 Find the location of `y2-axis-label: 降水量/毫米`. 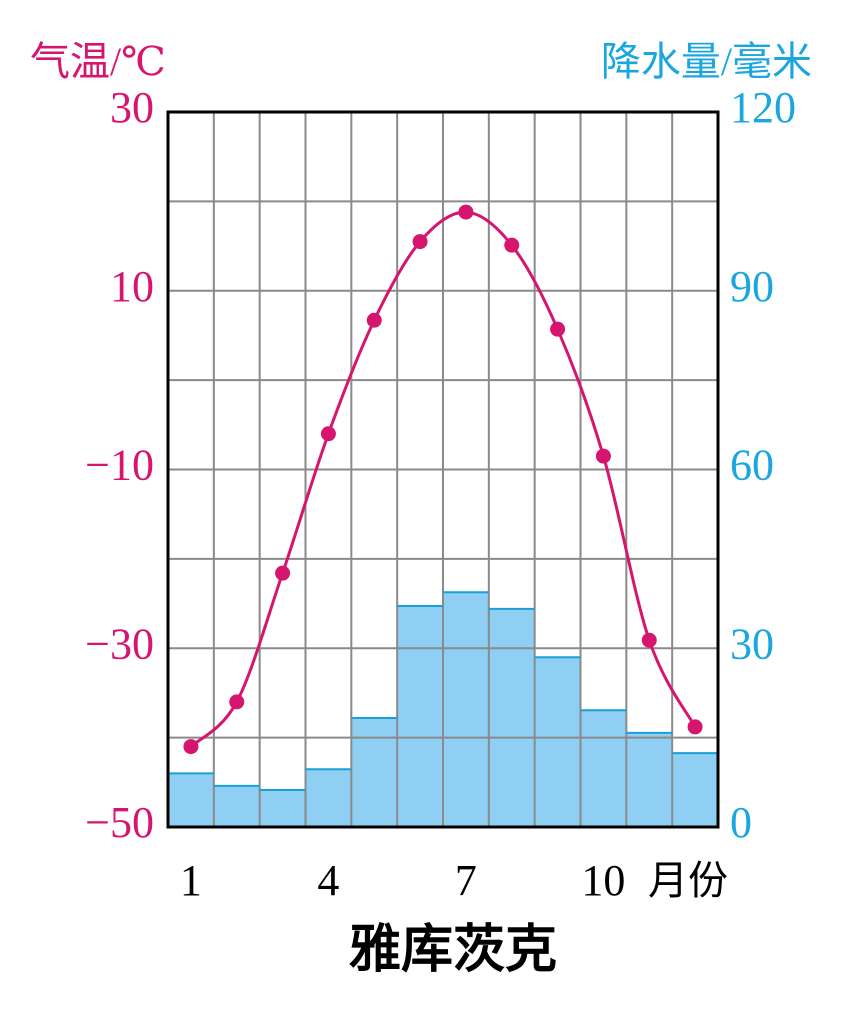

y2-axis-label: 降水量/毫米 is located at coordinates (706, 61).